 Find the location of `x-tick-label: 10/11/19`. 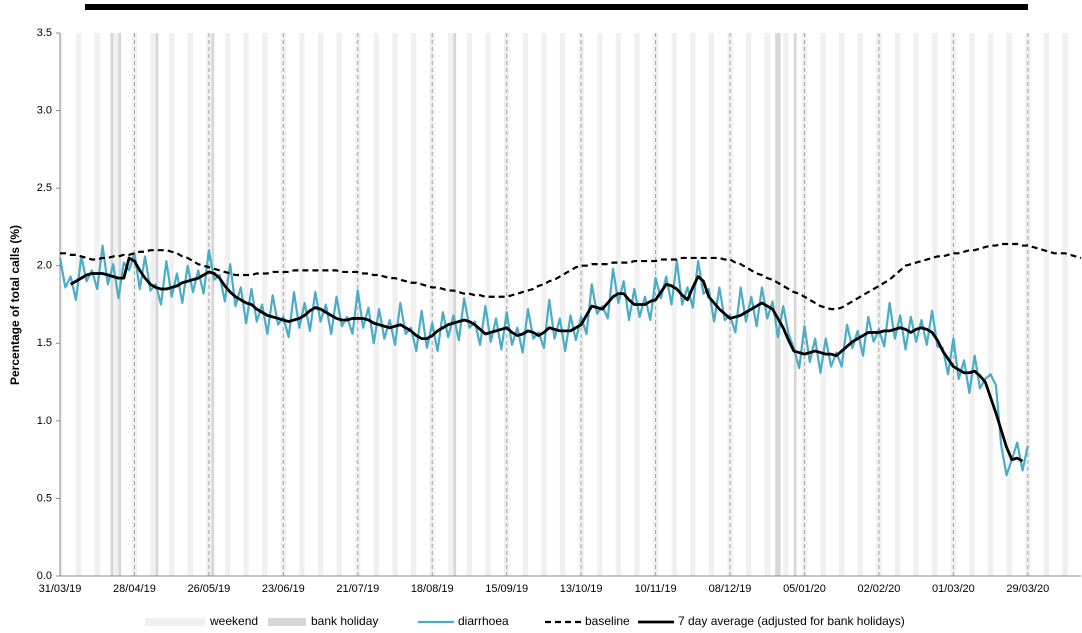

x-tick-label: 10/11/19 is located at coordinates (656, 589).